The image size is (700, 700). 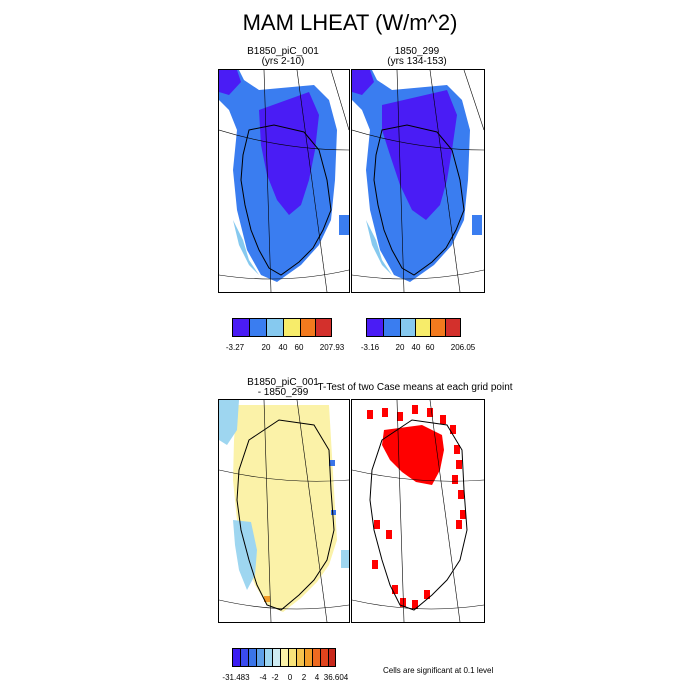 What do you see at coordinates (332, 347) in the screenshot?
I see `colorbar-tick-label: 207.93` at bounding box center [332, 347].